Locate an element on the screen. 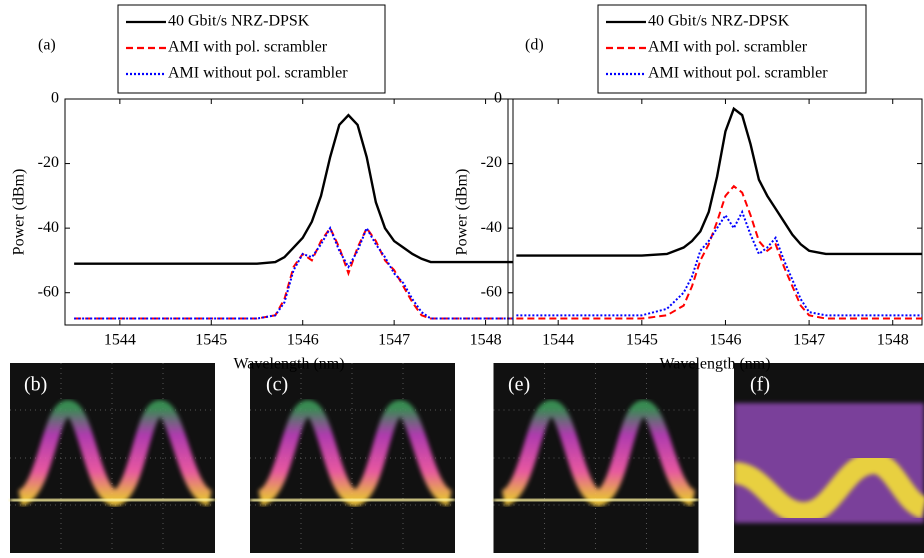 This screenshot has height=558, width=924. eye-label: (e) is located at coordinates (519, 385).